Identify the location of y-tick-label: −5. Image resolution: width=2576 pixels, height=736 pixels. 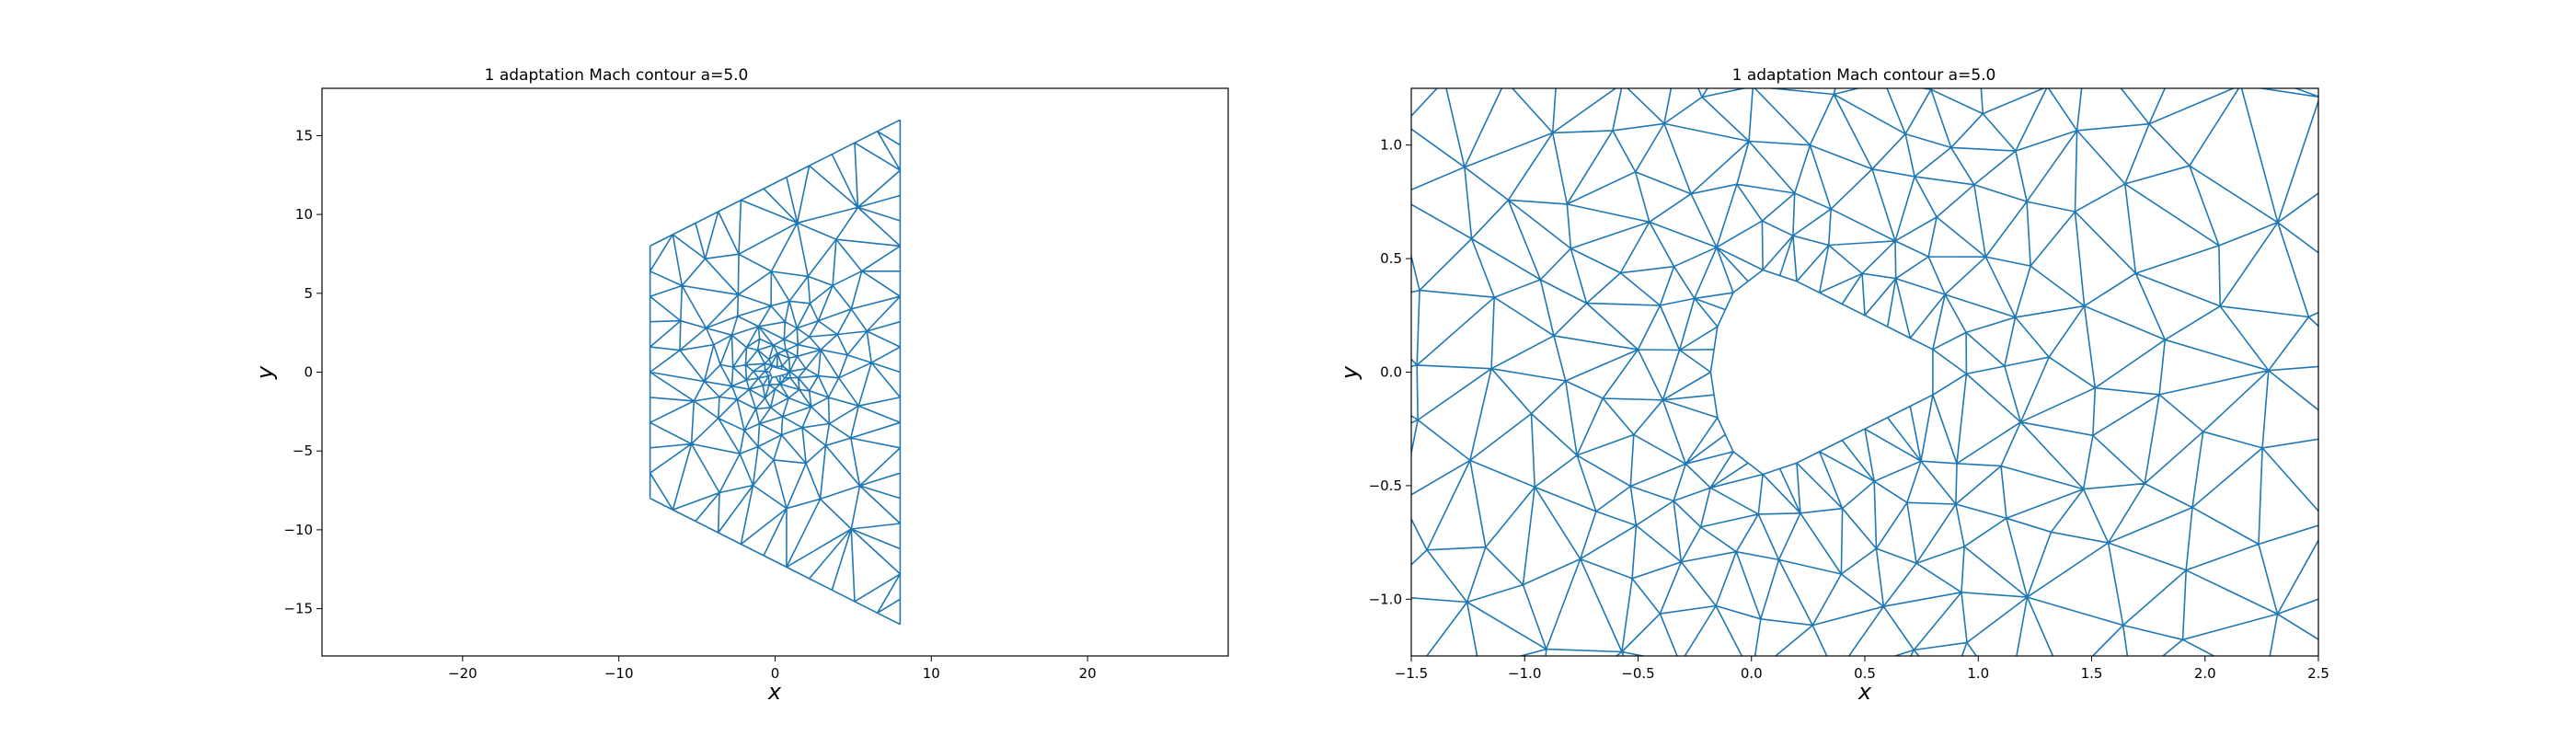
(303, 451).